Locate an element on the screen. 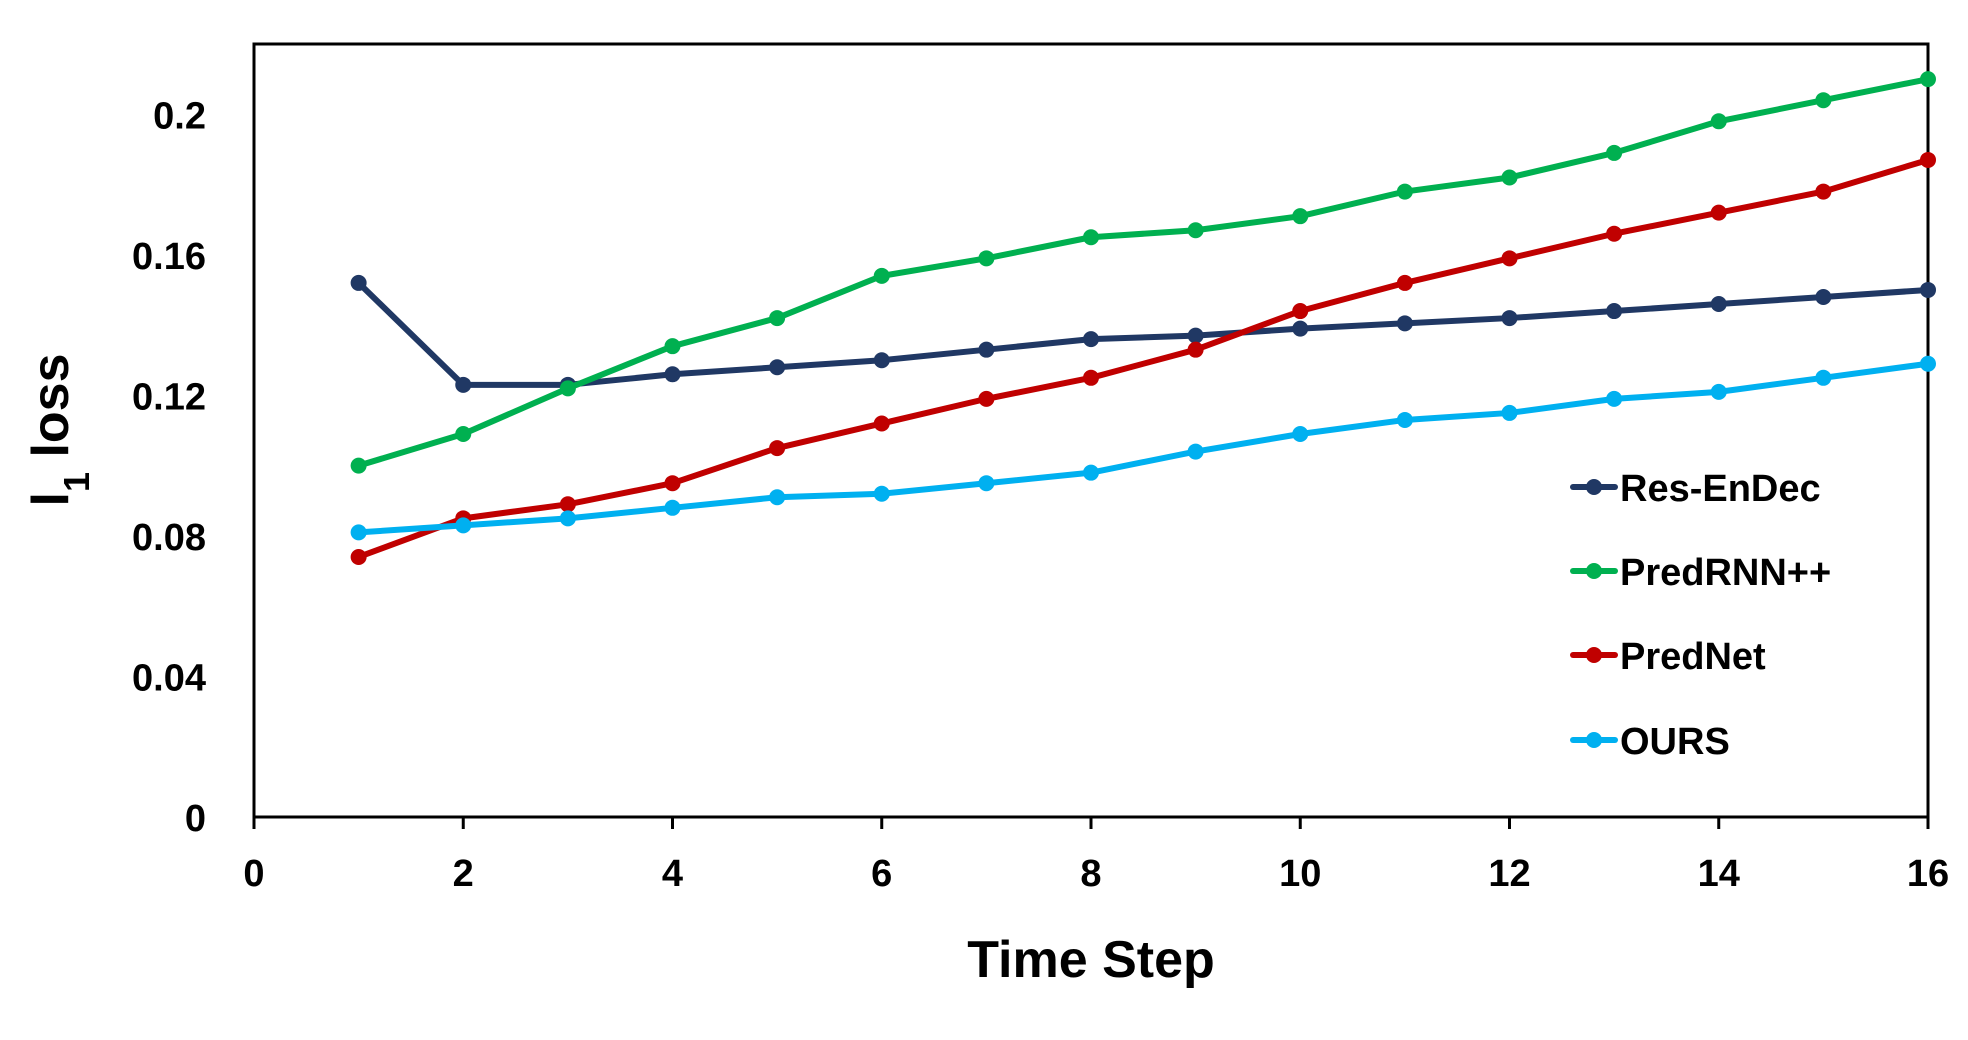  y-axis-title-main: l is located at coordinates (51, 499).